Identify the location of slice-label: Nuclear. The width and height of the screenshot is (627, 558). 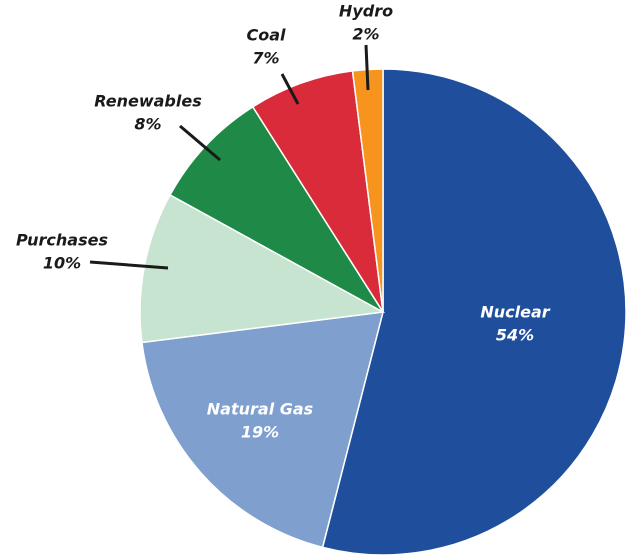
(515, 312).